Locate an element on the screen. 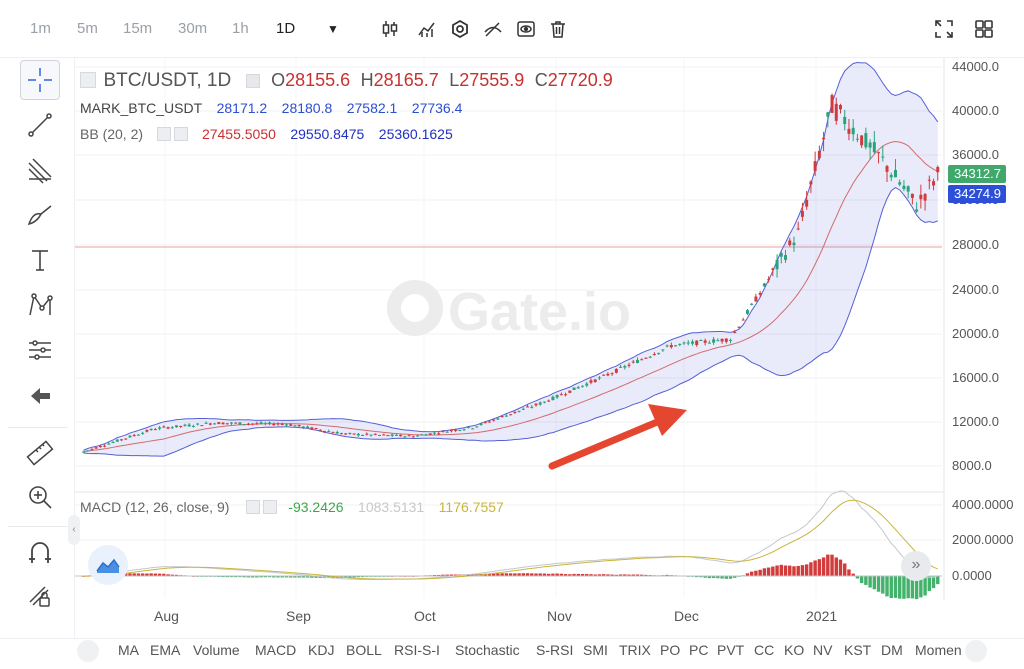 This screenshot has width=1024, height=669. indicator-ma: MA is located at coordinates (128, 650).